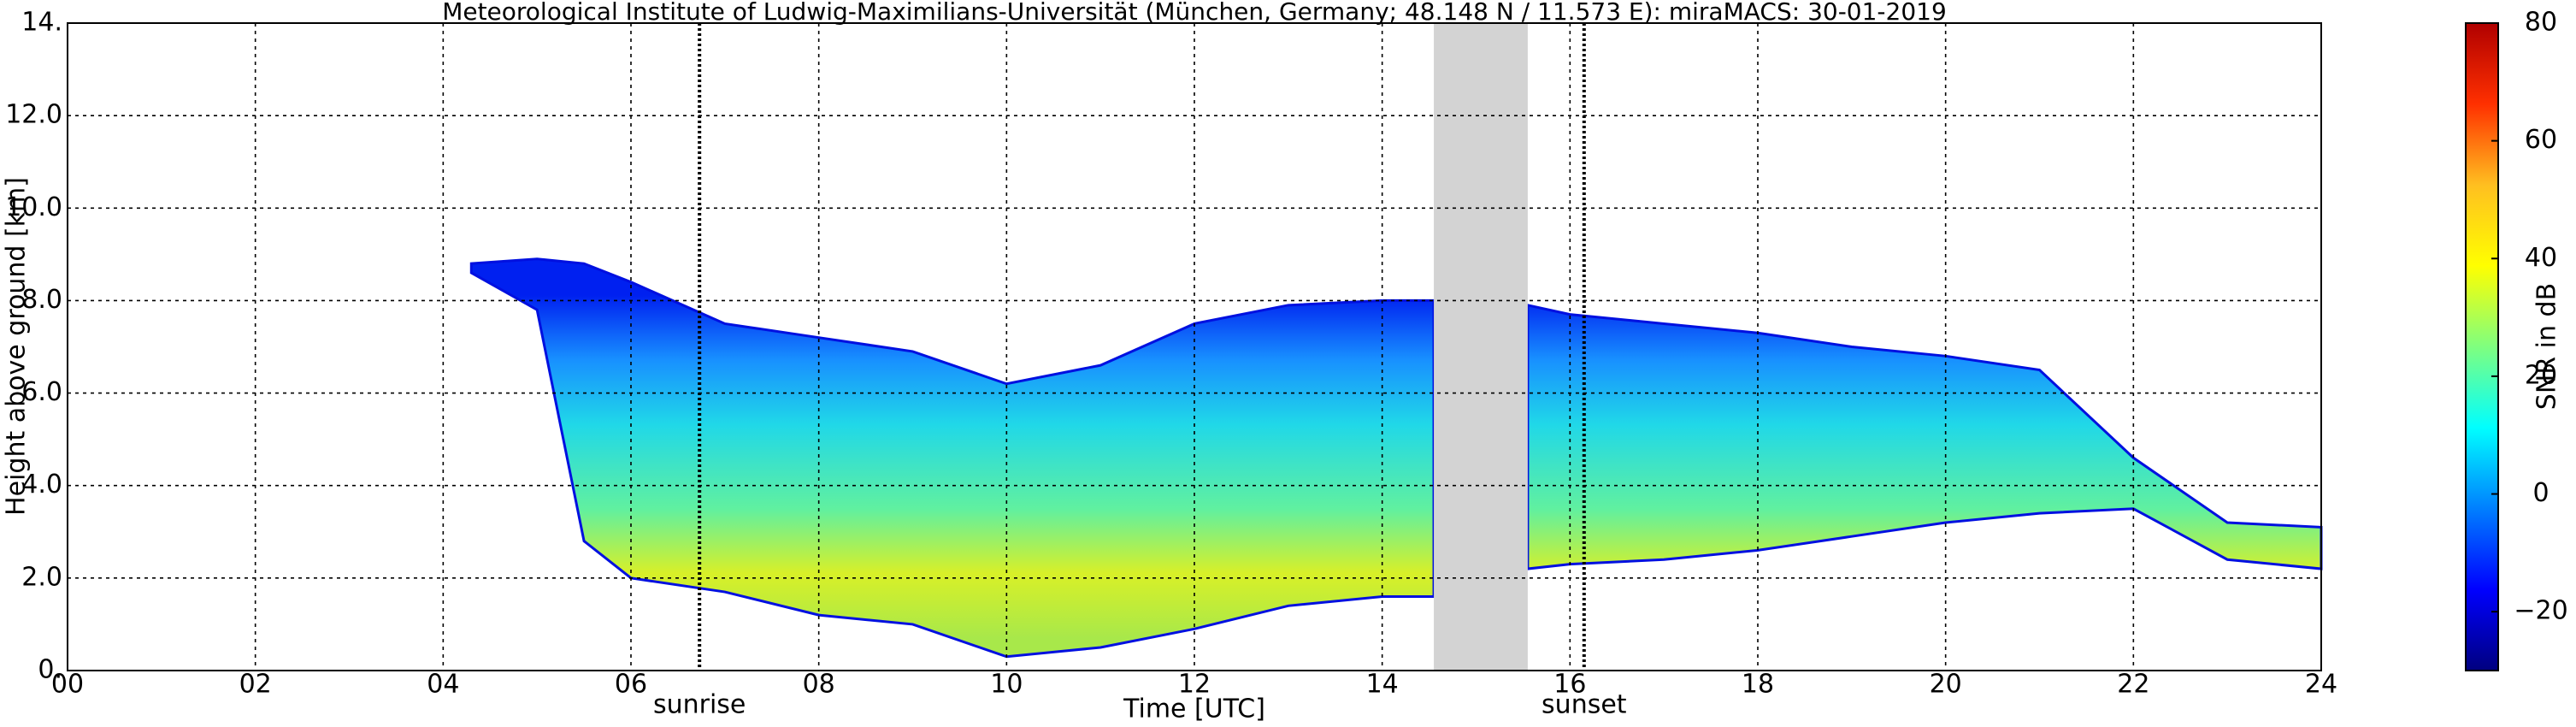 Image resolution: width=2576 pixels, height=727 pixels. What do you see at coordinates (2540, 611) in the screenshot?
I see `colorbar-tick-label: −20` at bounding box center [2540, 611].